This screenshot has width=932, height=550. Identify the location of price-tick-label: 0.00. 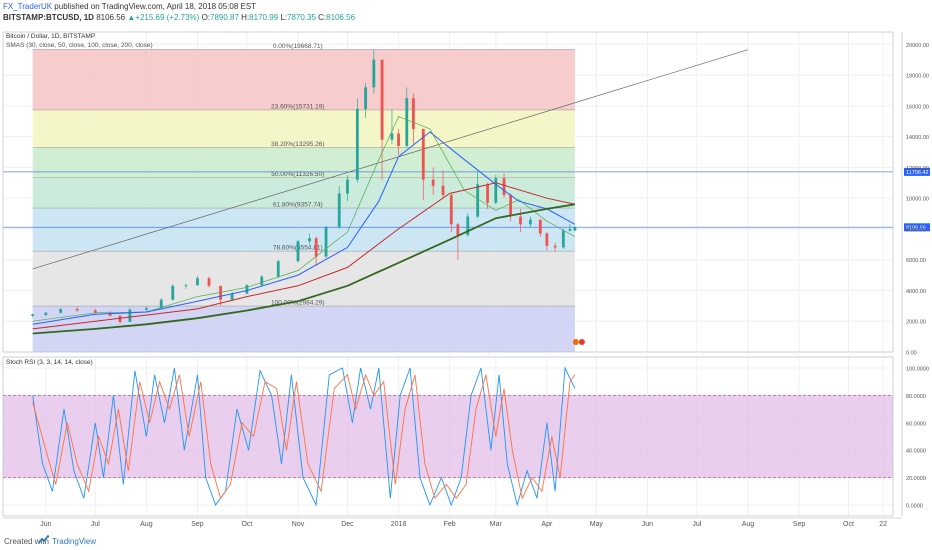
(911, 354).